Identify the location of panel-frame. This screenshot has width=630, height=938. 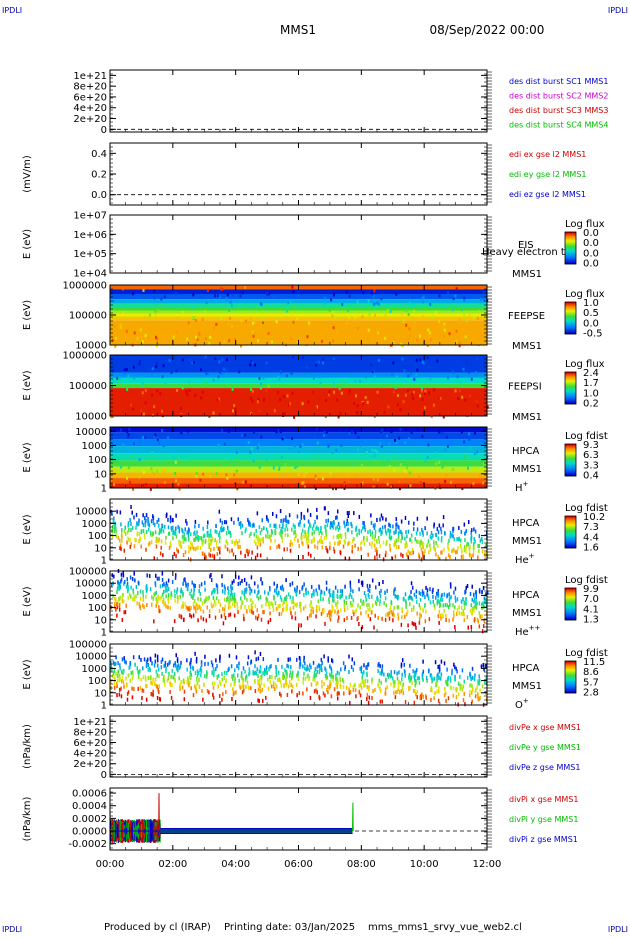
(298, 746).